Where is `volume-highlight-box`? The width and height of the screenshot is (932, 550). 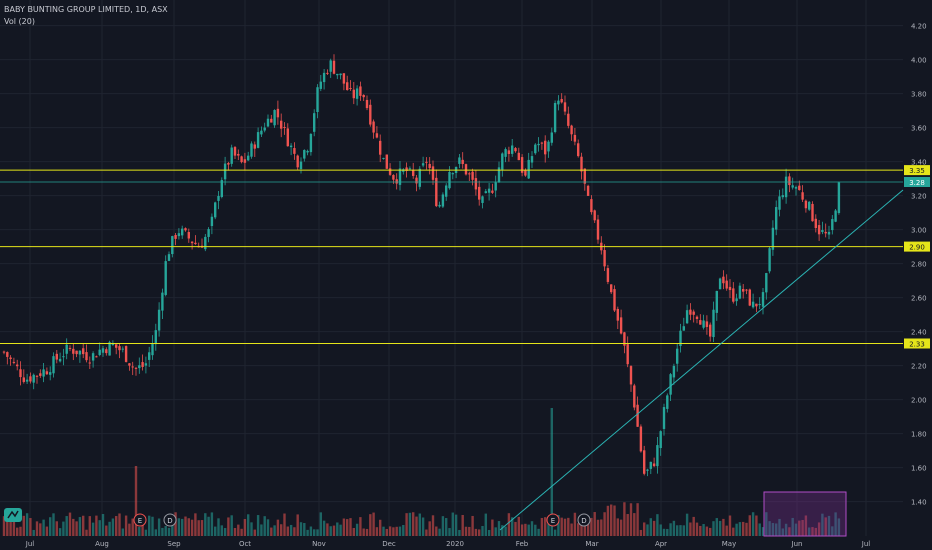 volume-highlight-box is located at coordinates (805, 514).